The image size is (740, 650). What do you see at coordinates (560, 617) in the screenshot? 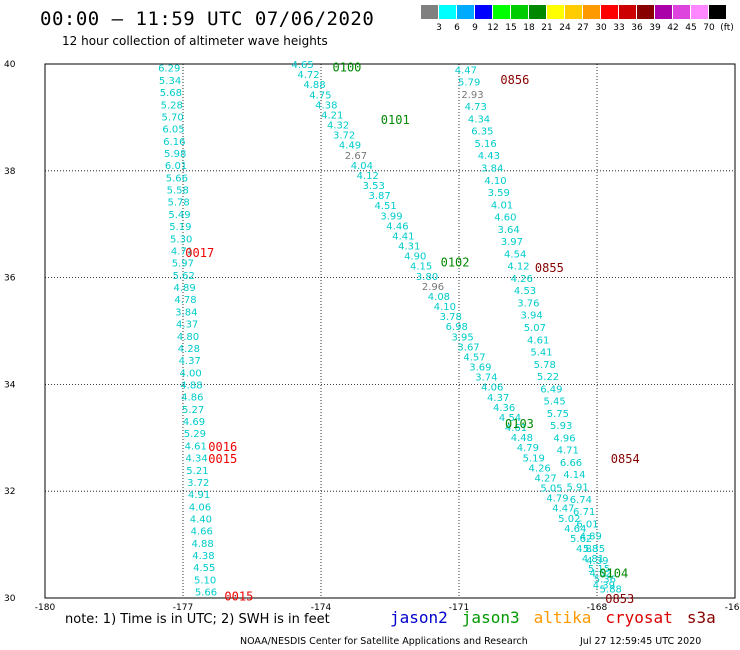
I see `satellite-key: jason2 jason3 altika cryosat s3a` at bounding box center [560, 617].